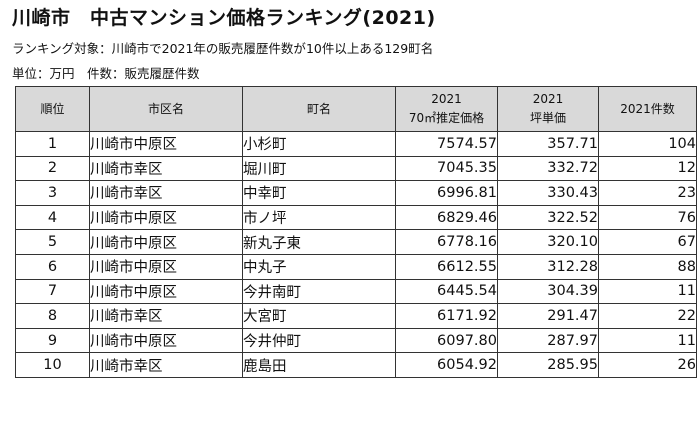  Describe the element at coordinates (52, 193) in the screenshot. I see `rank-cell: 3` at that location.